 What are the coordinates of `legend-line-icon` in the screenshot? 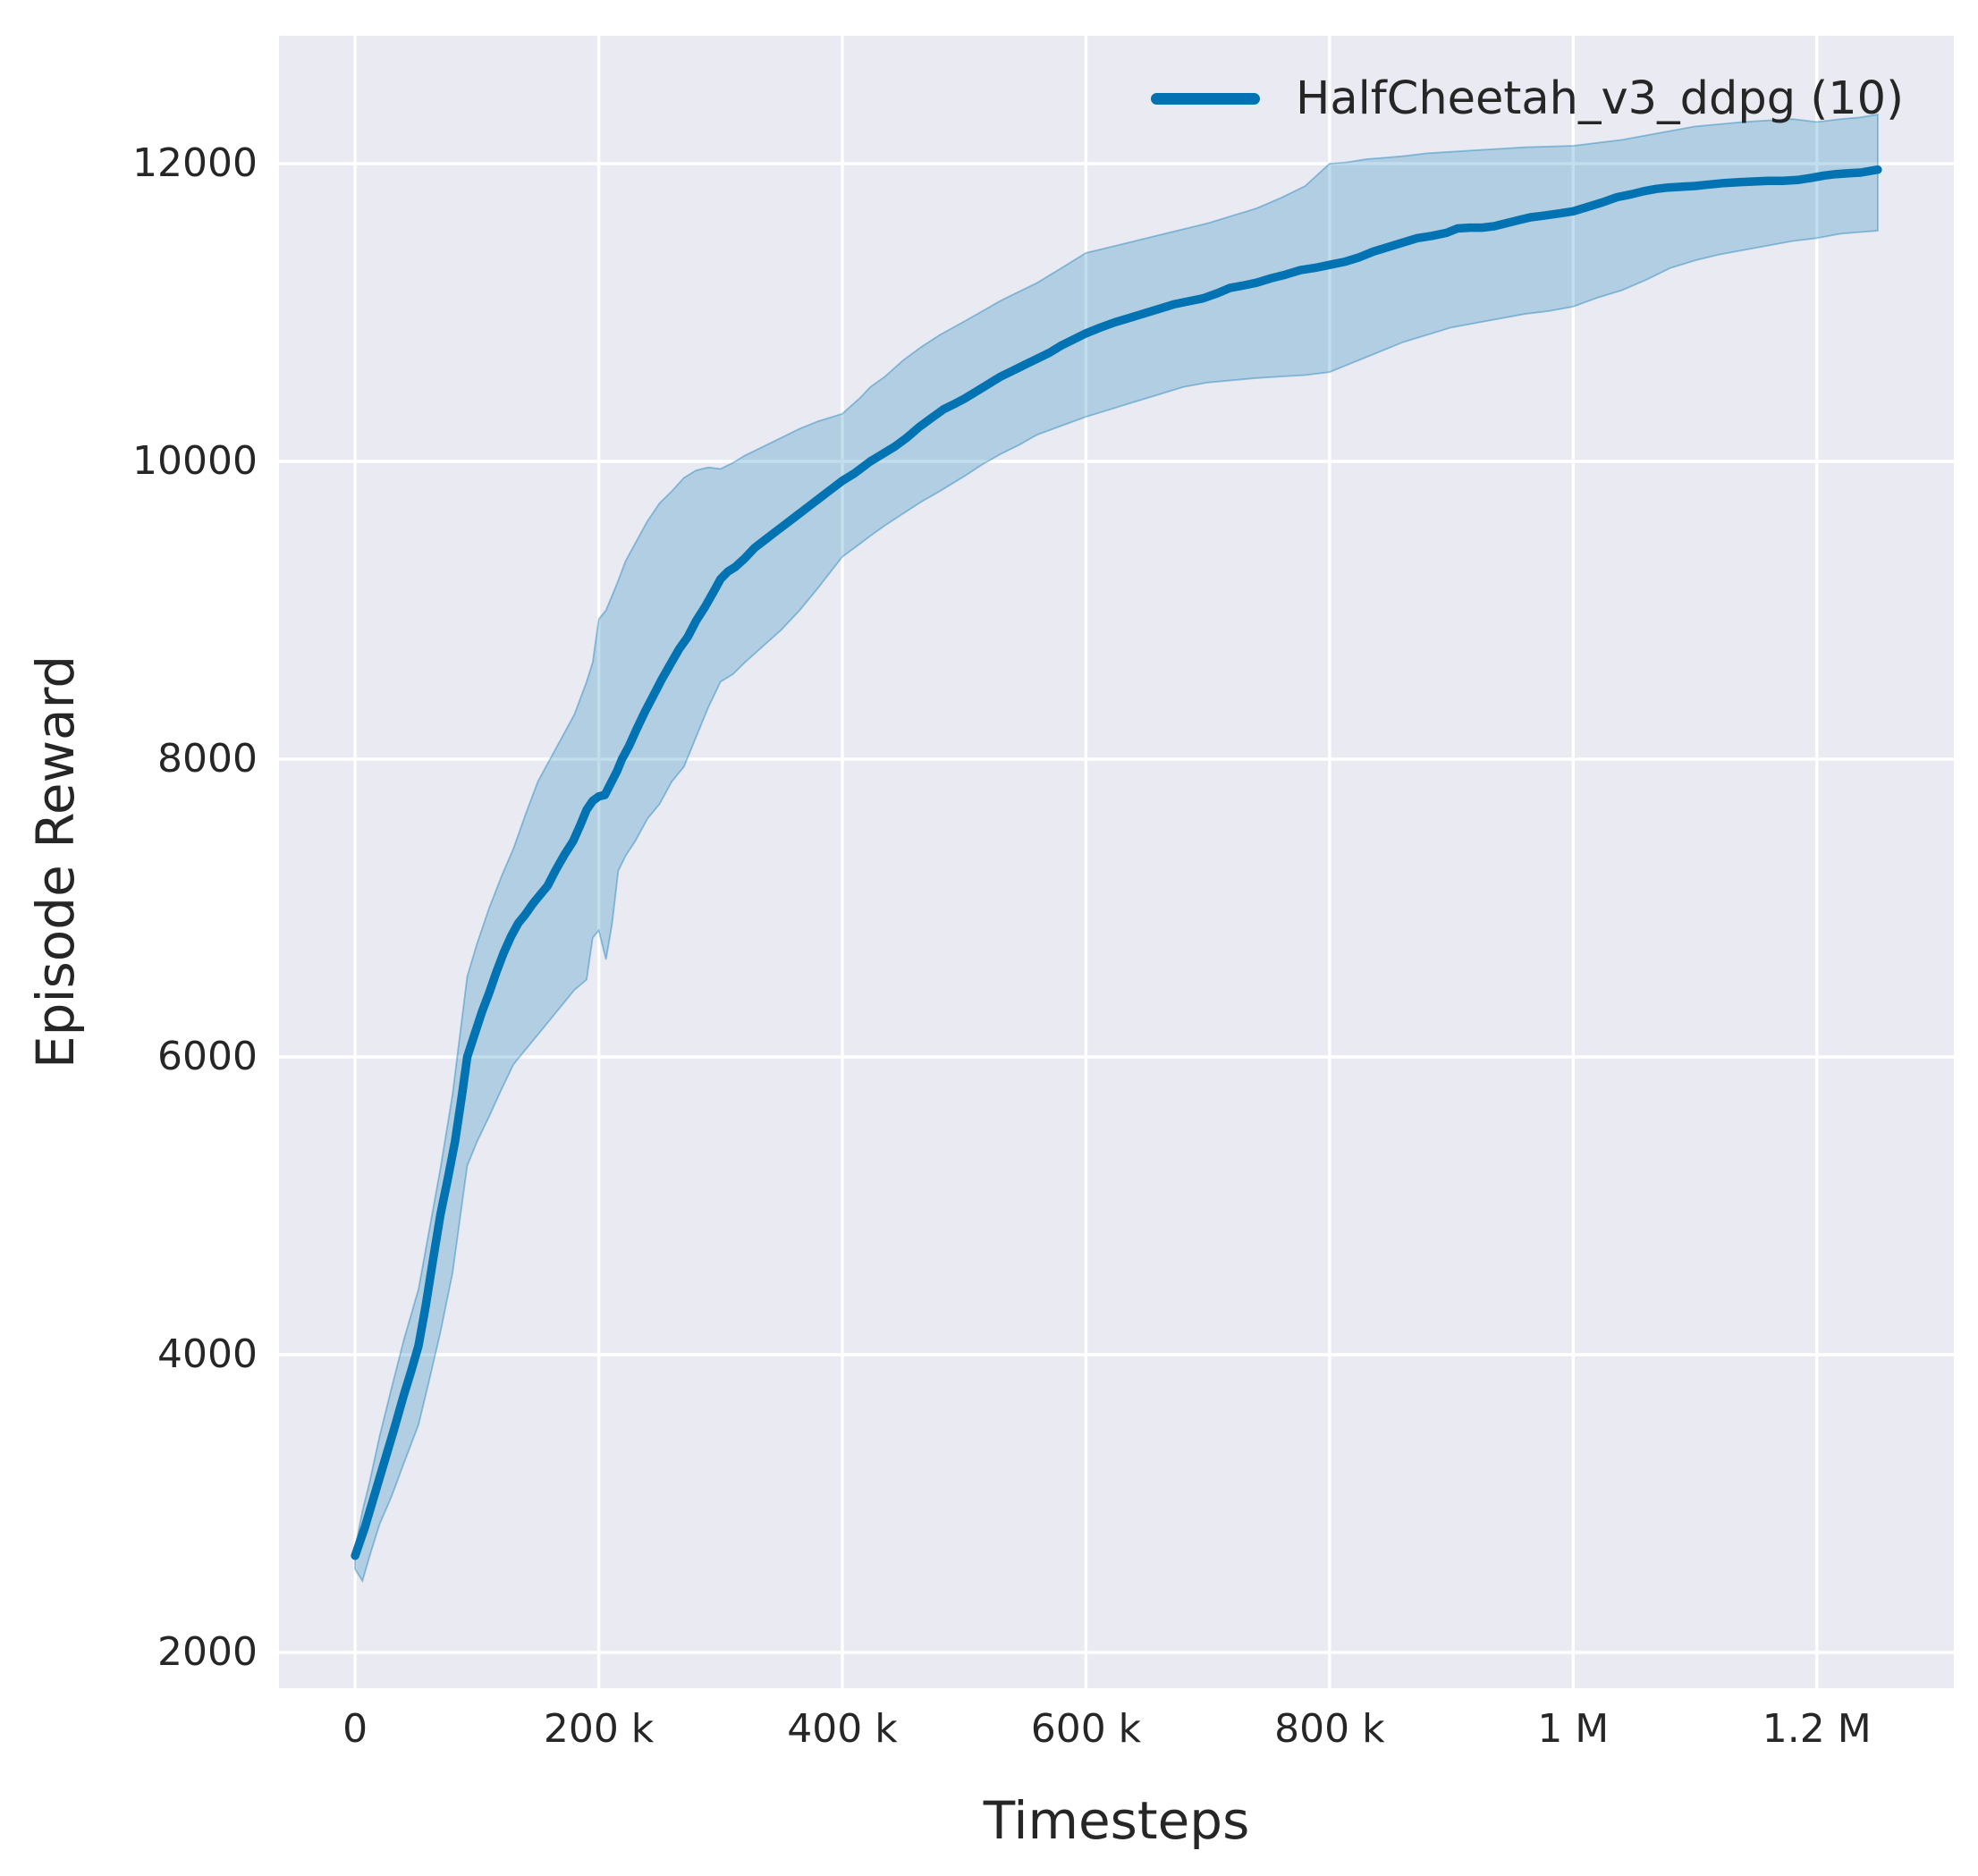 It's located at (1205, 99).